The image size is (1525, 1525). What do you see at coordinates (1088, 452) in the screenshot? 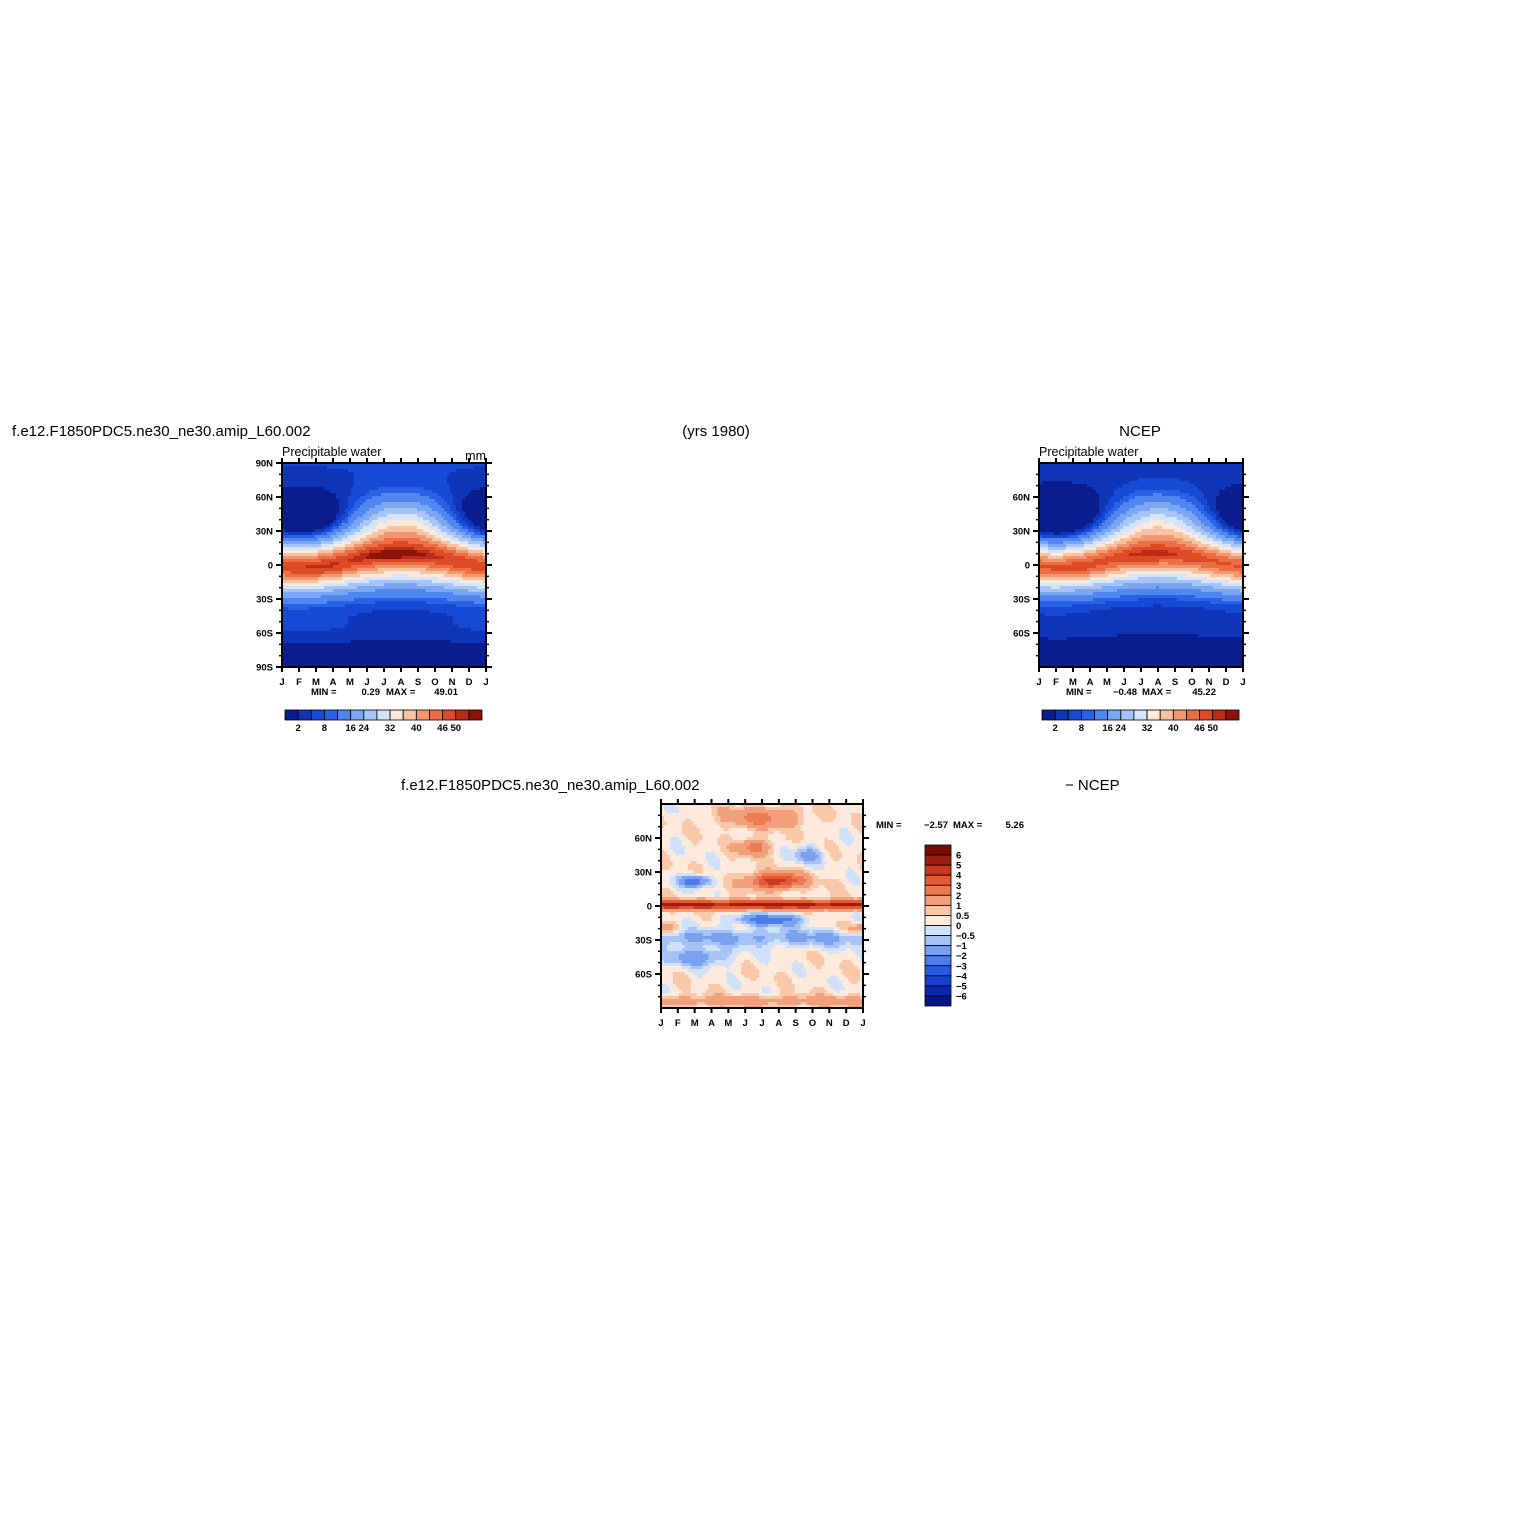
I see `panel2-title: Precipitable water` at bounding box center [1088, 452].